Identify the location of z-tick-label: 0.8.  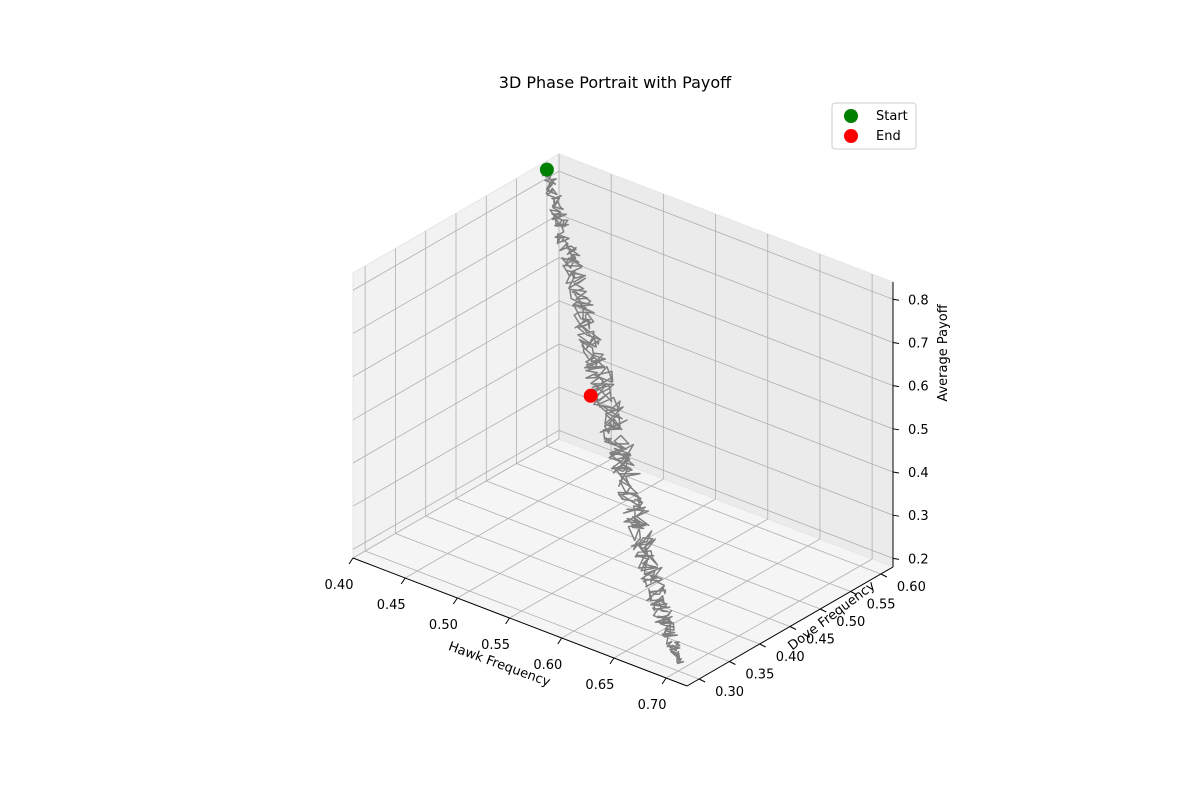
(918, 300).